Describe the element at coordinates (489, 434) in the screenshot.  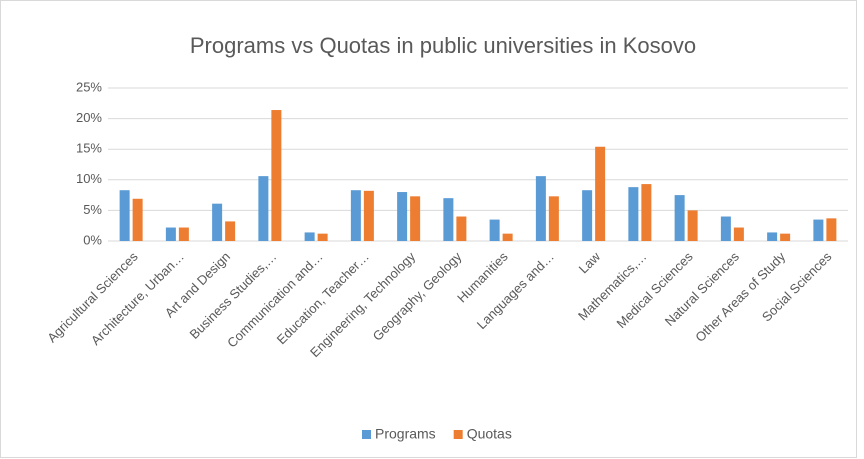
I see `legend-label: Quotas` at that location.